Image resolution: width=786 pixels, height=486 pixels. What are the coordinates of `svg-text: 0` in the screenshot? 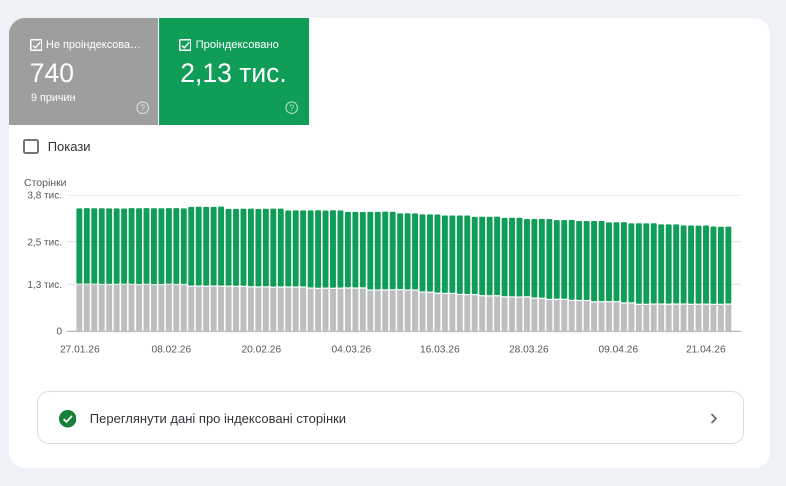 It's located at (59, 332).